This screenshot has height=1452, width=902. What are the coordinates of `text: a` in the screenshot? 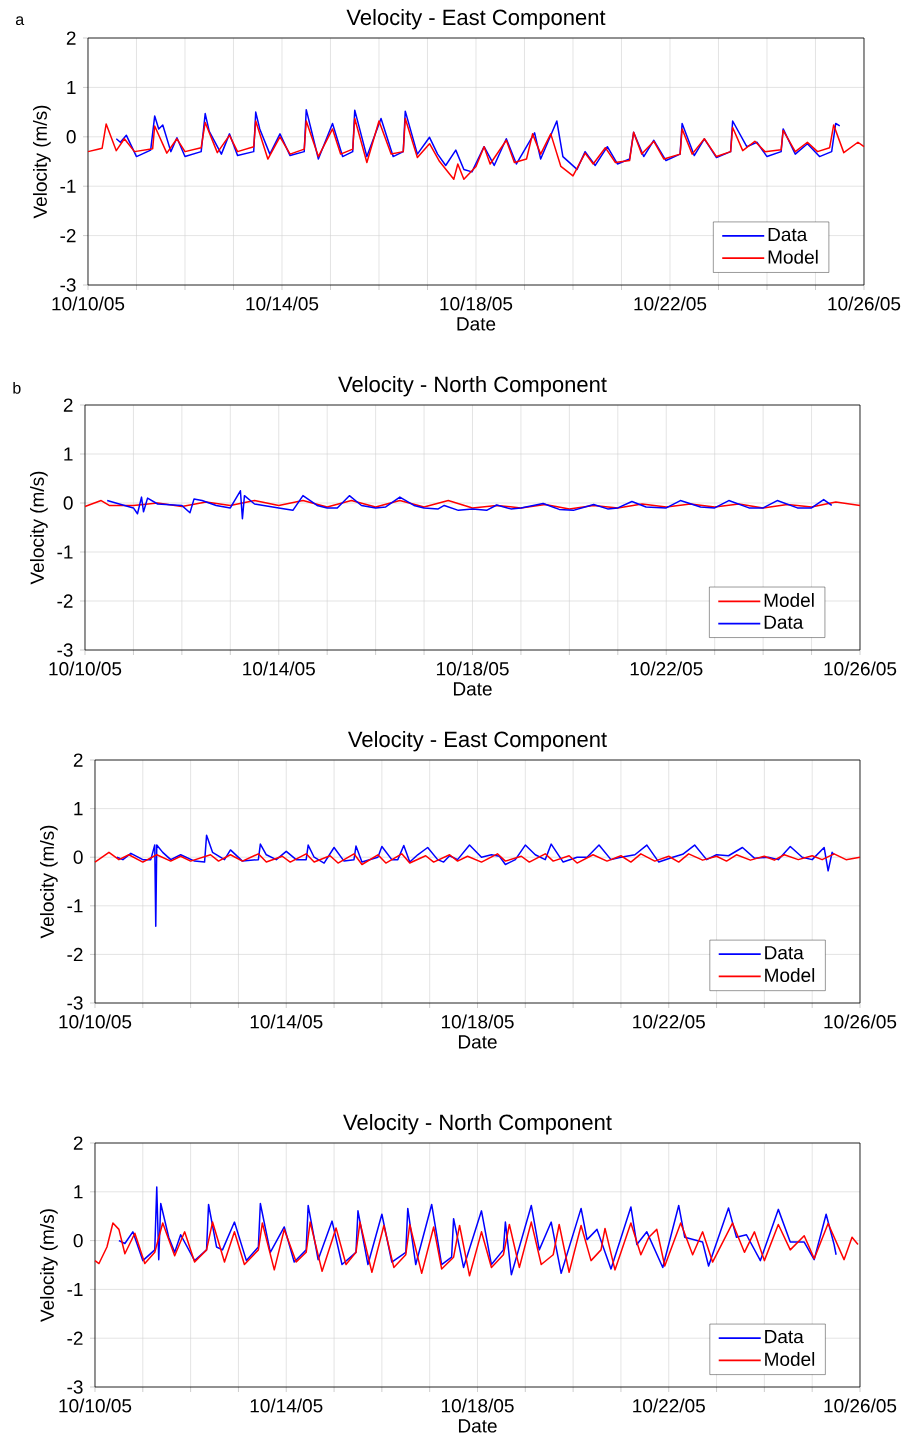 It's located at (20, 21).